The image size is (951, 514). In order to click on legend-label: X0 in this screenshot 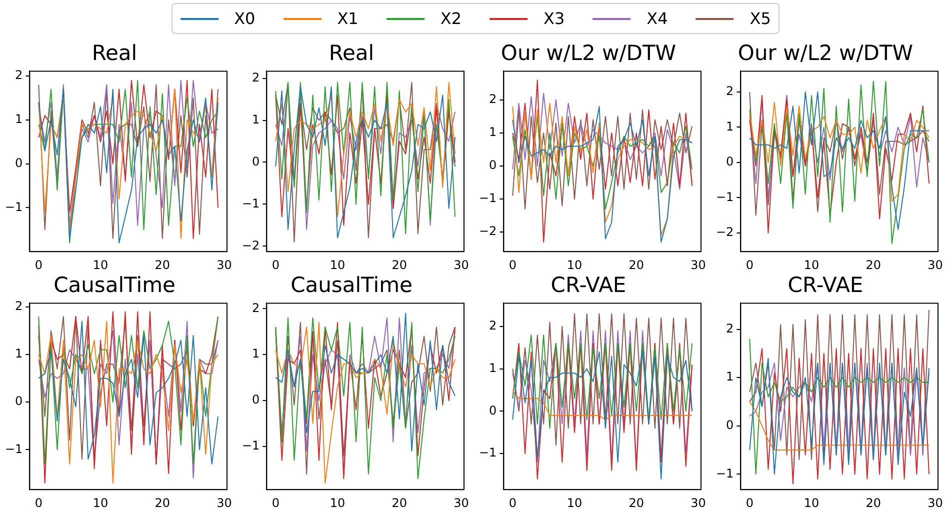, I will do `click(245, 18)`.